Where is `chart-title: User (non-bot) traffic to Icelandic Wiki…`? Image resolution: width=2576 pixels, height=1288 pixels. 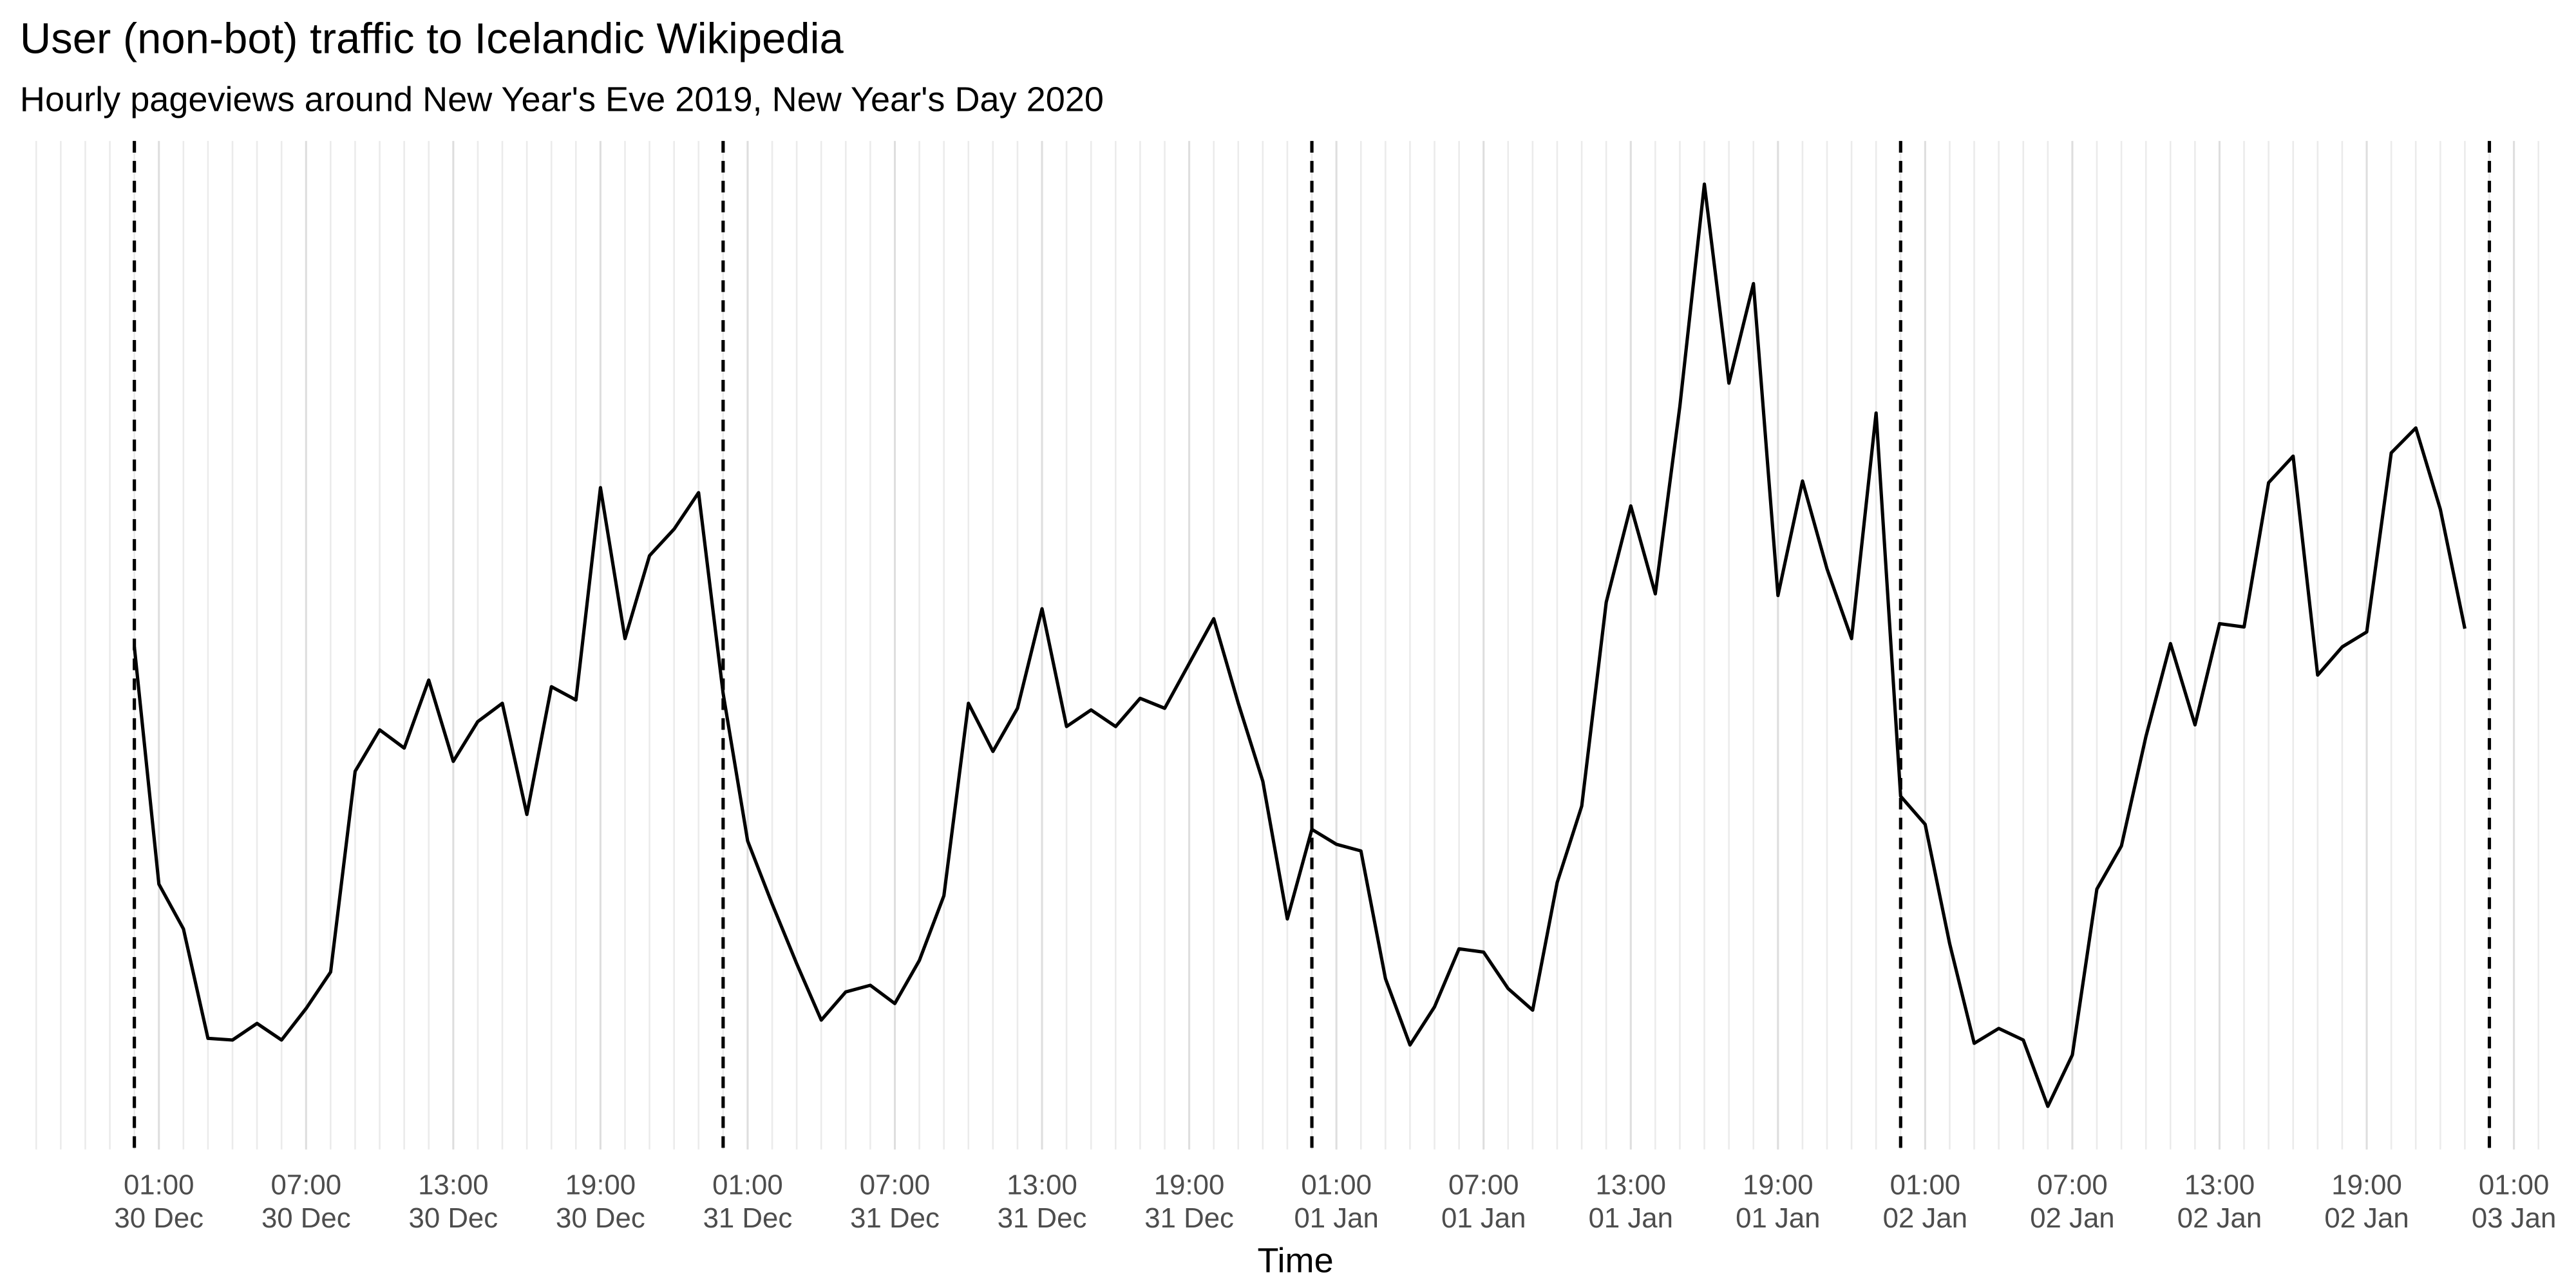 chart-title: User (non-bot) traffic to Icelandic Wiki… is located at coordinates (432, 38).